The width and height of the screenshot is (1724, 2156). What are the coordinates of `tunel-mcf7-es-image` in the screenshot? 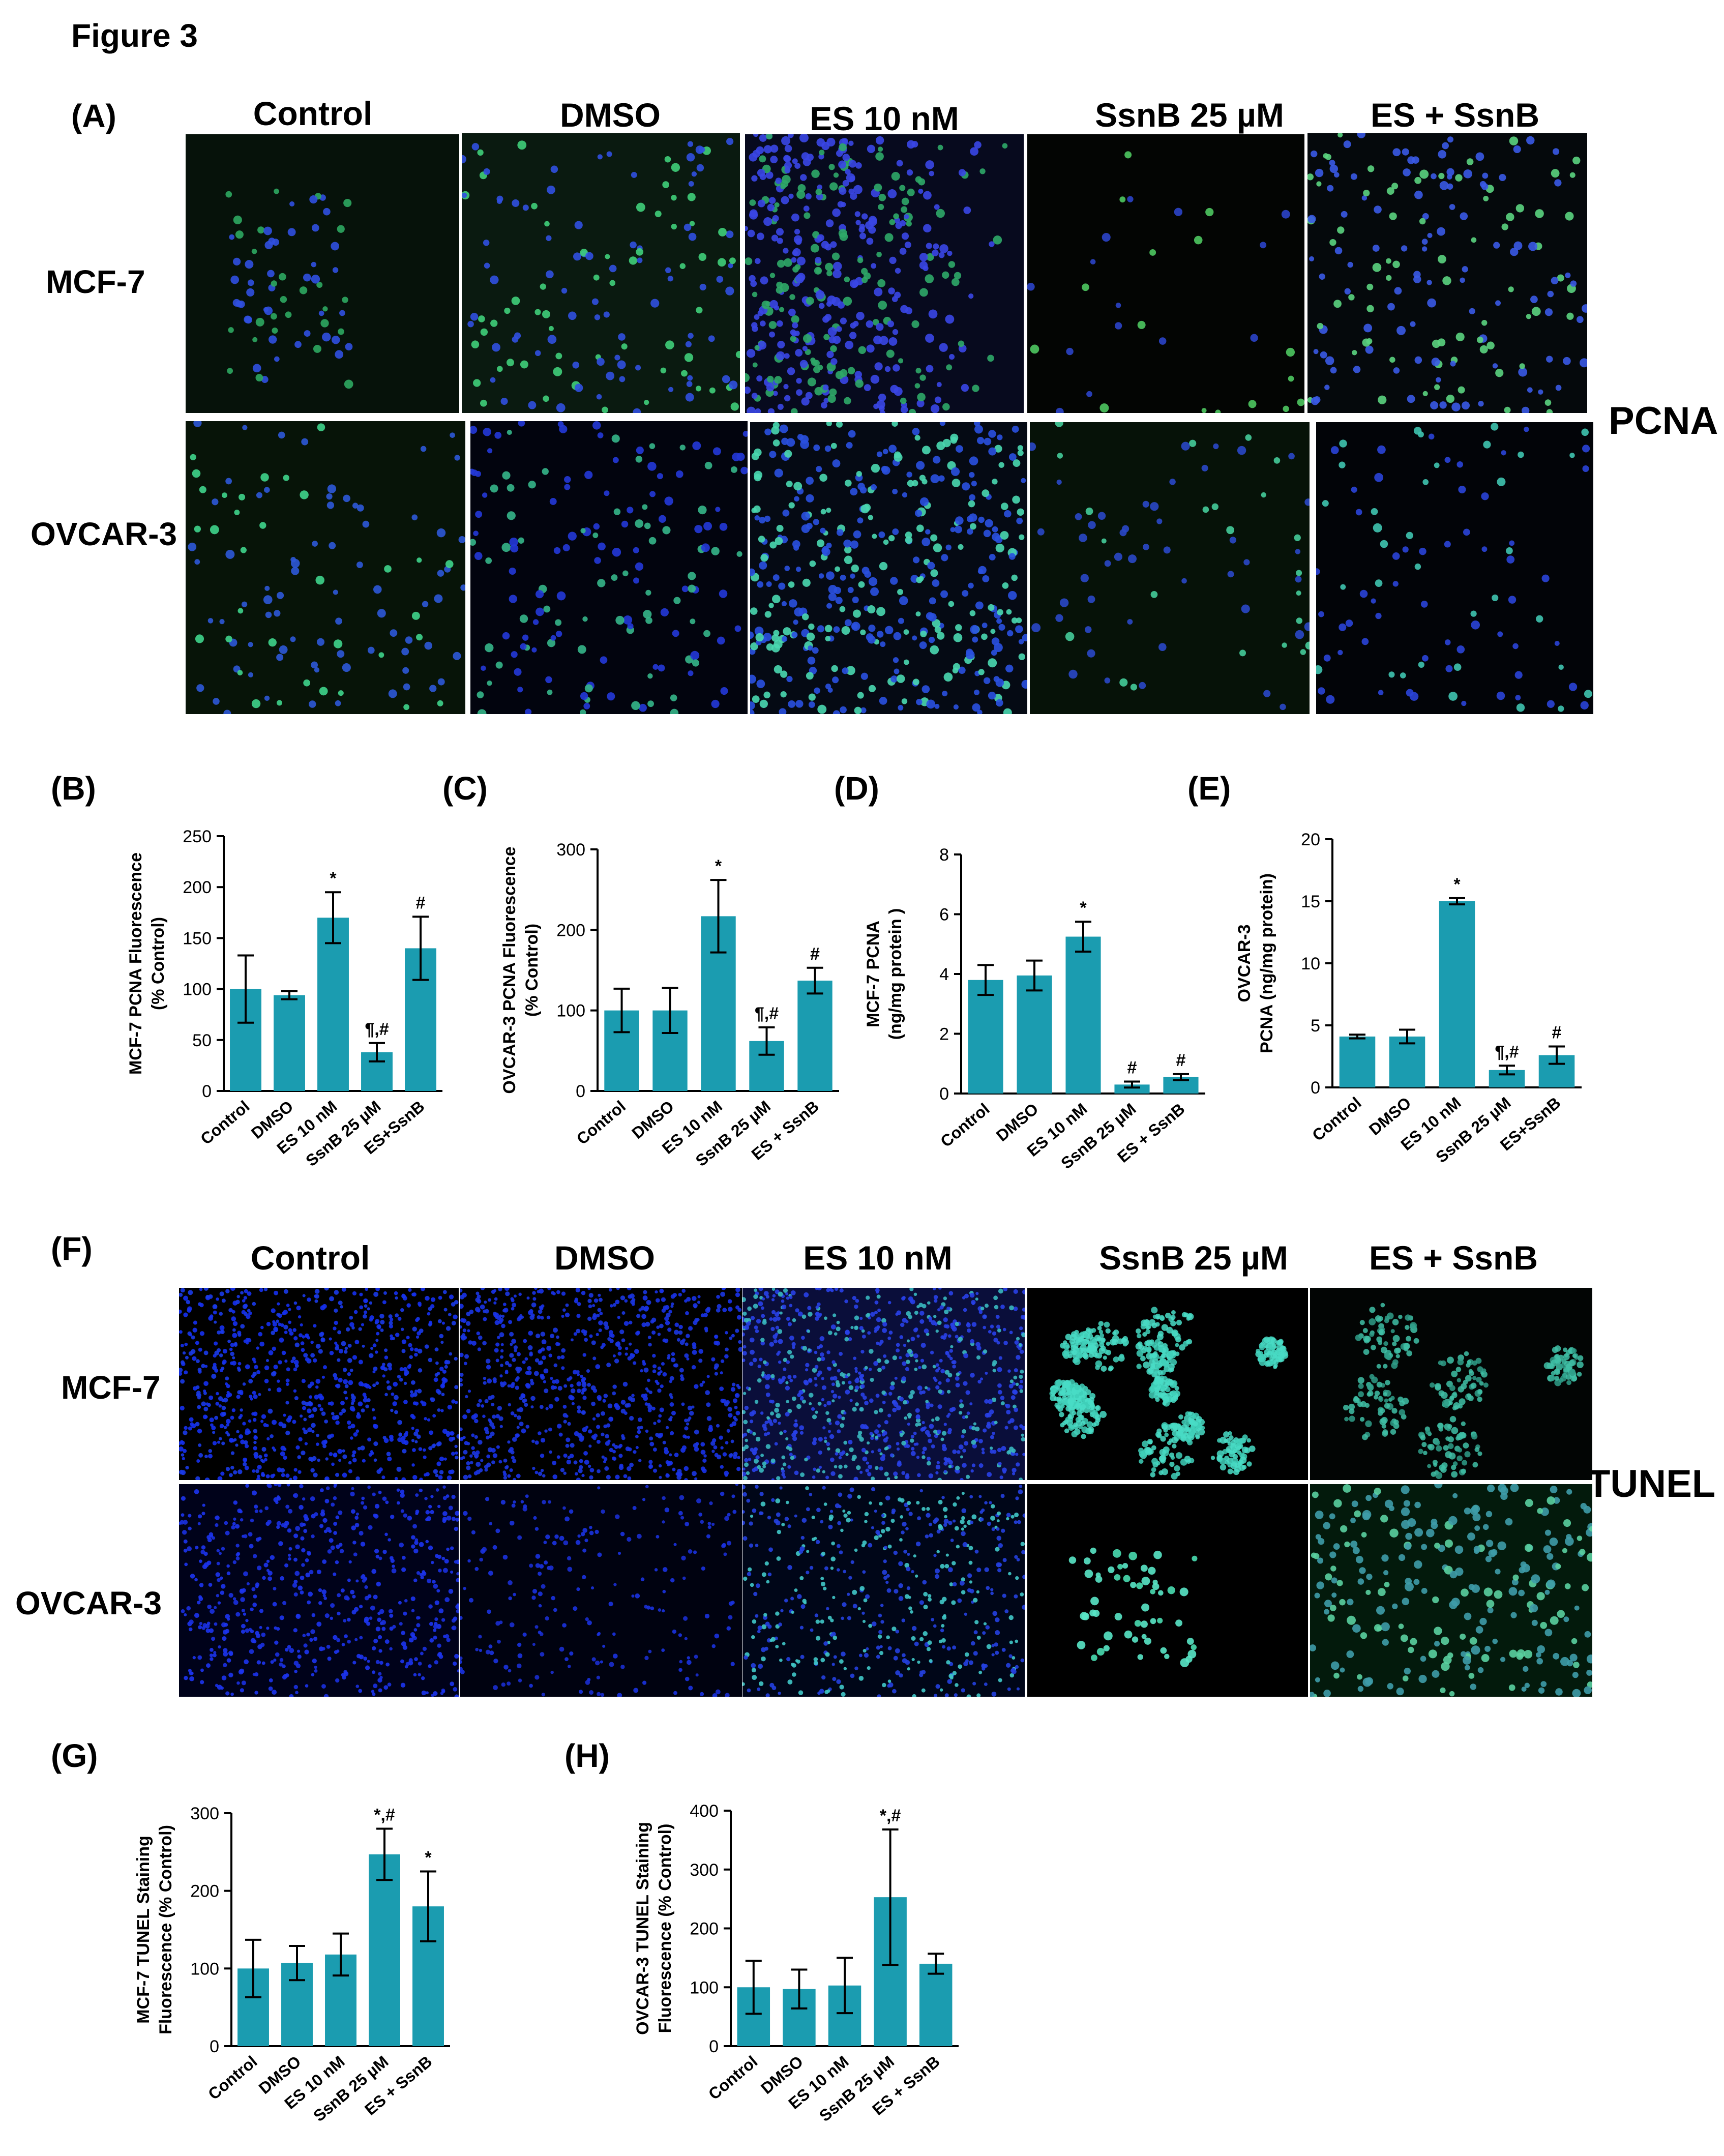 It's located at (884, 1384).